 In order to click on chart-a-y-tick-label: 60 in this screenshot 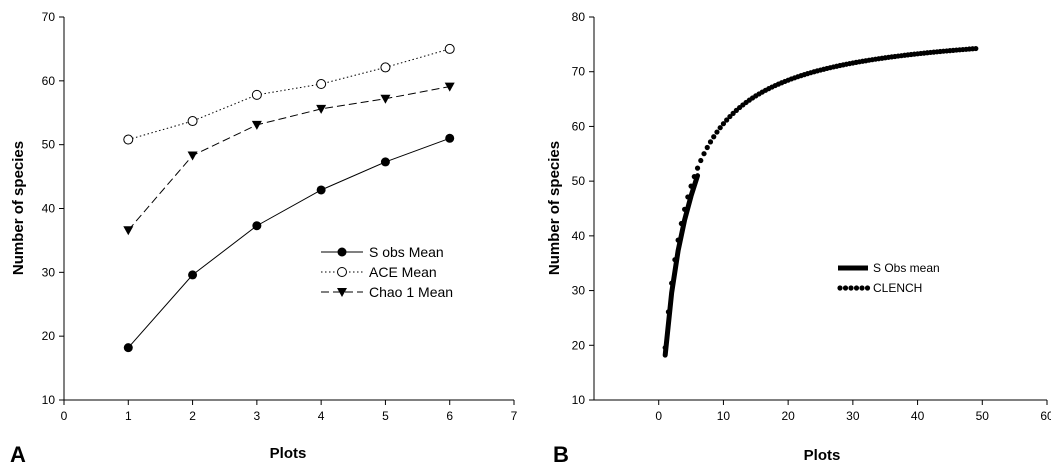, I will do `click(49, 81)`.